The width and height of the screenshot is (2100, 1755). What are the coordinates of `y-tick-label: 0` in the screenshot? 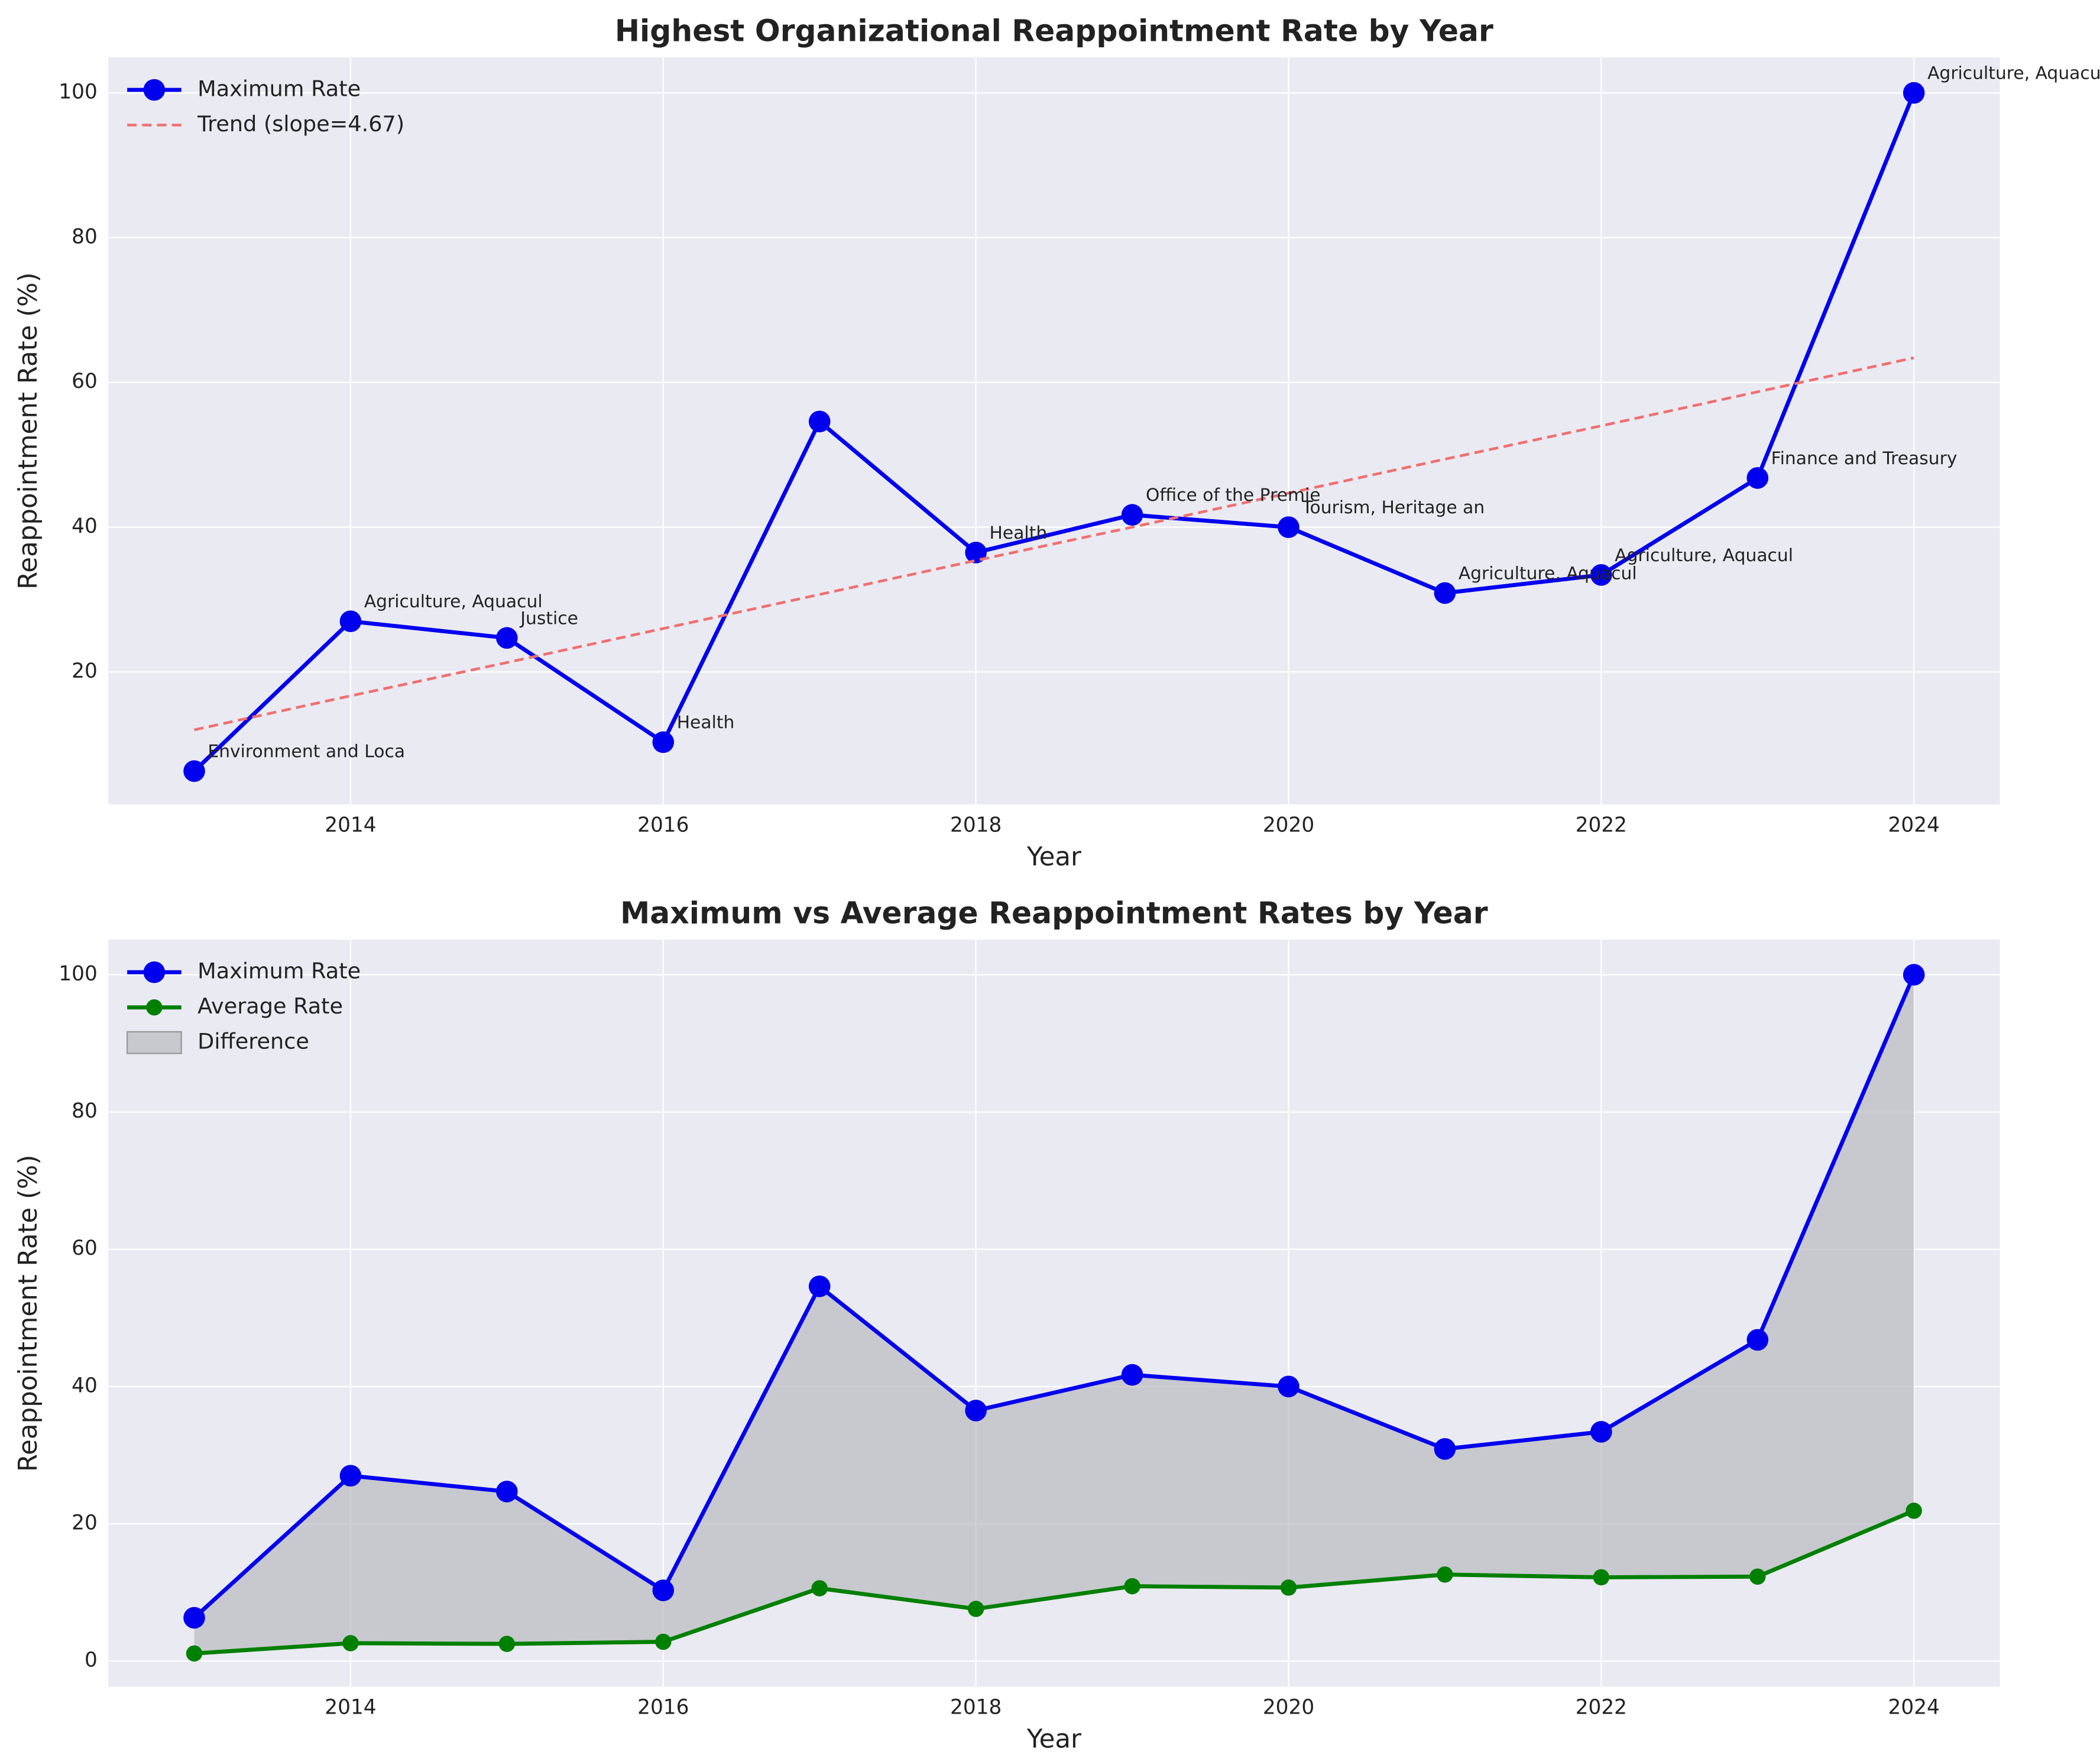 It's located at (92, 1660).